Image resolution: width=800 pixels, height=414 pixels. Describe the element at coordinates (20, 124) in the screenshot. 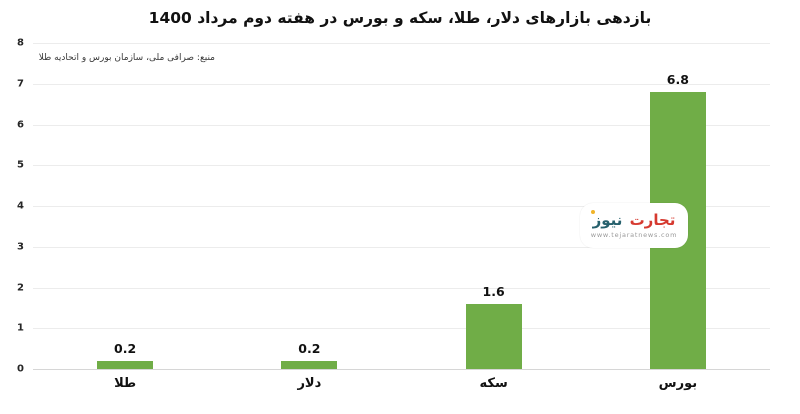

I see `y-axis-tick-label: 6` at that location.